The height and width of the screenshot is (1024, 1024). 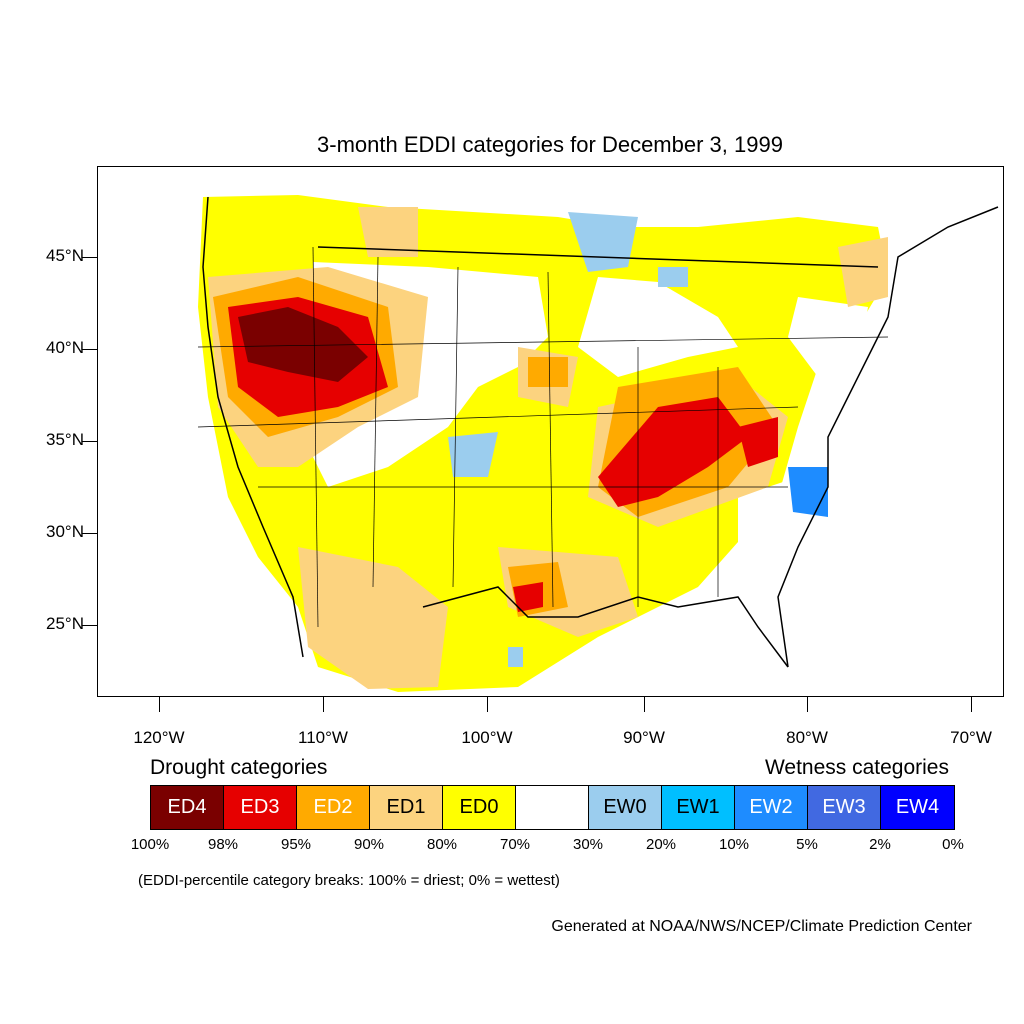 What do you see at coordinates (625, 807) in the screenshot?
I see `legend-box-ew0: EW0` at bounding box center [625, 807].